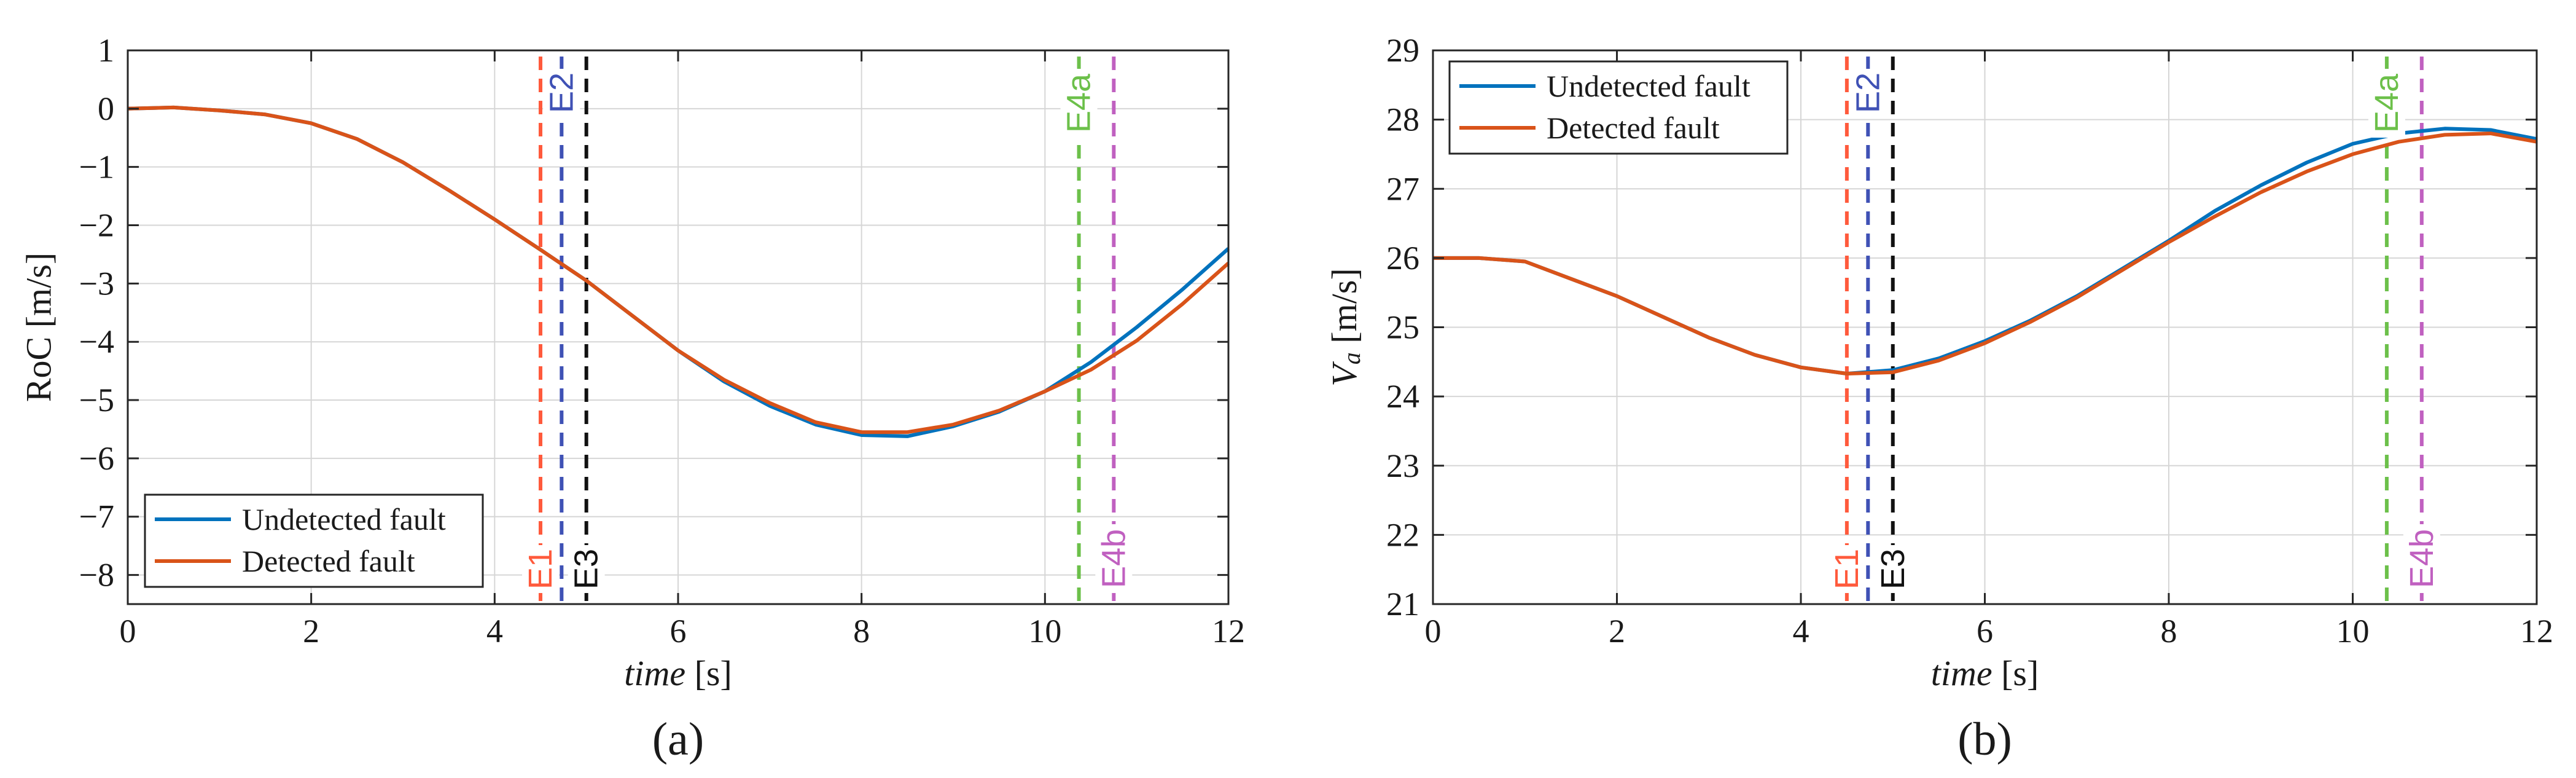 This screenshot has width=2576, height=778. I want to click on y-axis-label-symbol: V, so click(1344, 374).